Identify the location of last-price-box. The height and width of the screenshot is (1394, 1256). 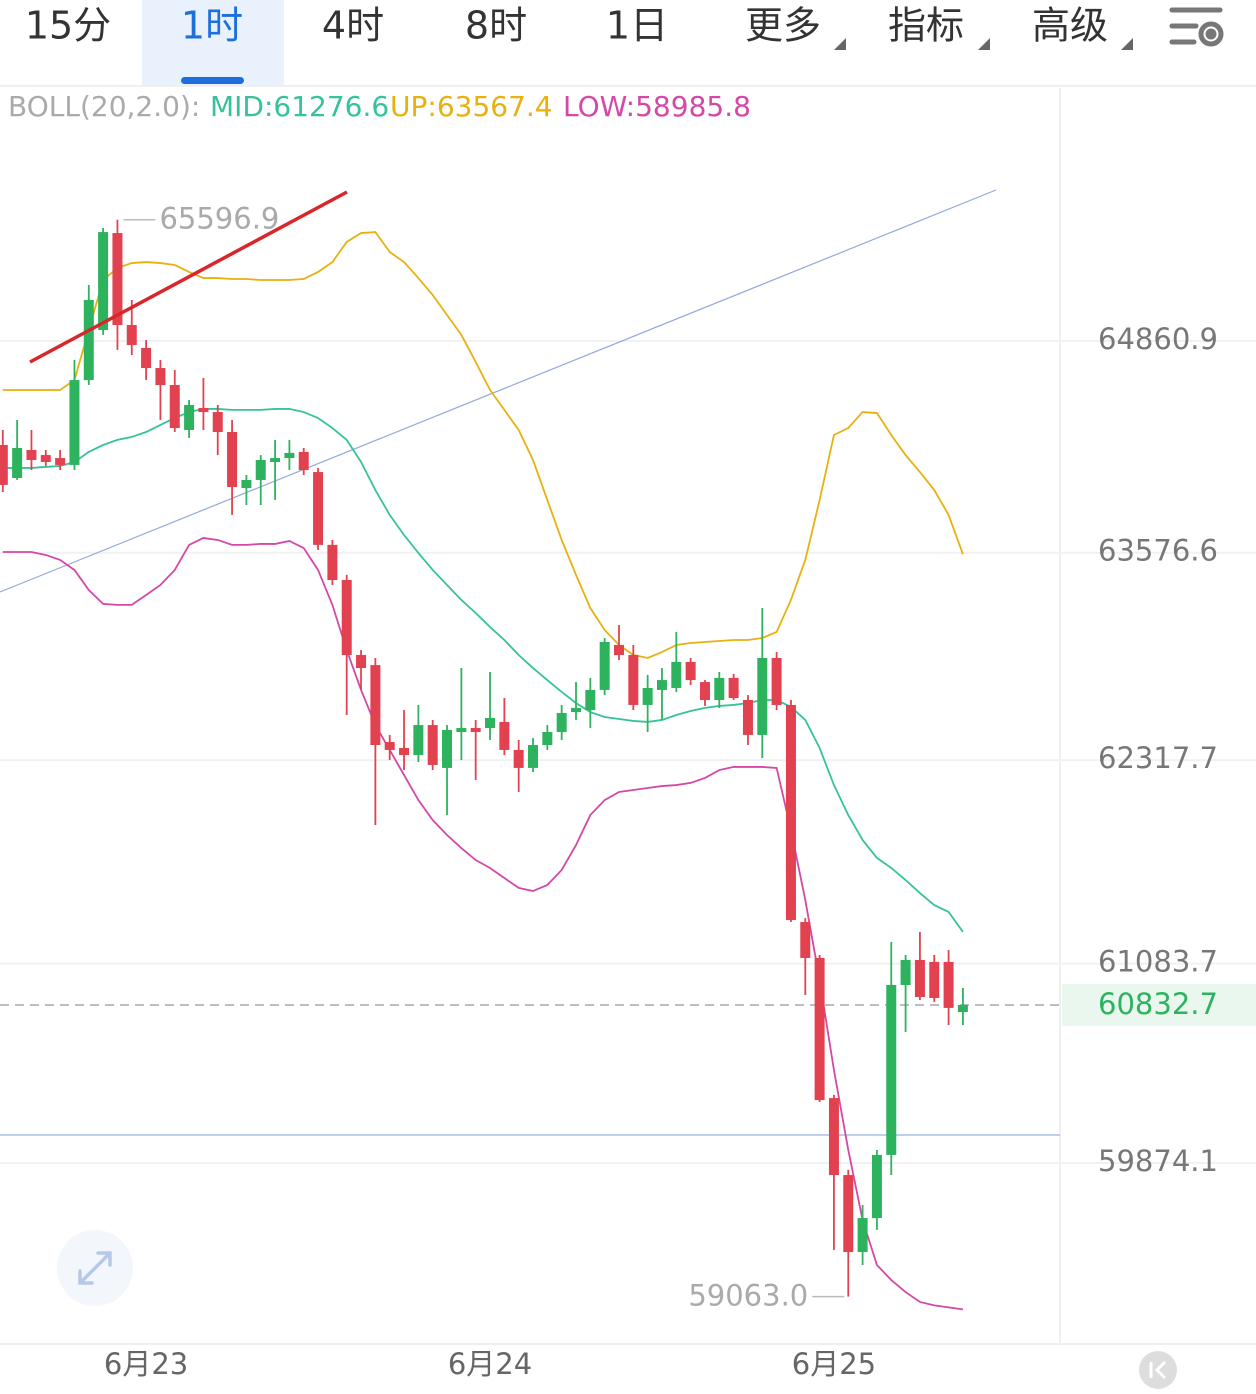
(1159, 1004).